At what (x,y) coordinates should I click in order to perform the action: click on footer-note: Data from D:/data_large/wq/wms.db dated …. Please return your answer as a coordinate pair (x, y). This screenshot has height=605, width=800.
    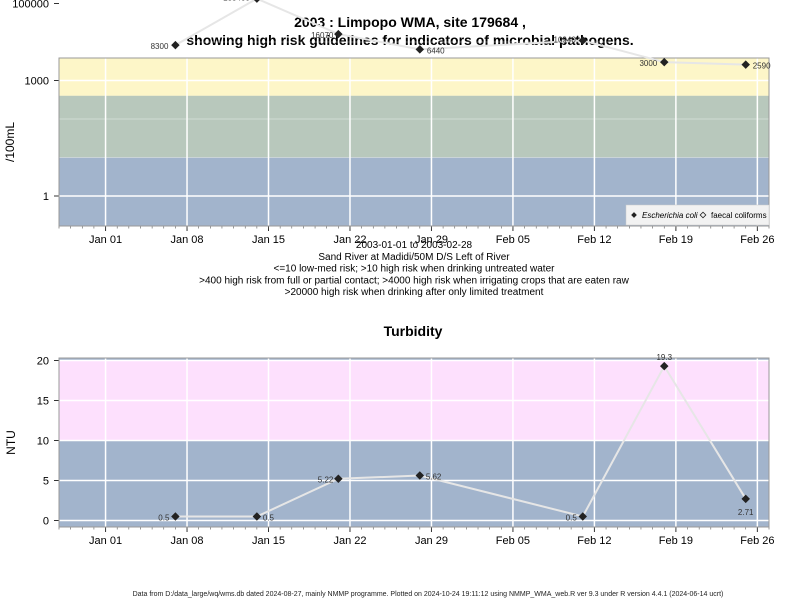
    Looking at the image, I should click on (428, 594).